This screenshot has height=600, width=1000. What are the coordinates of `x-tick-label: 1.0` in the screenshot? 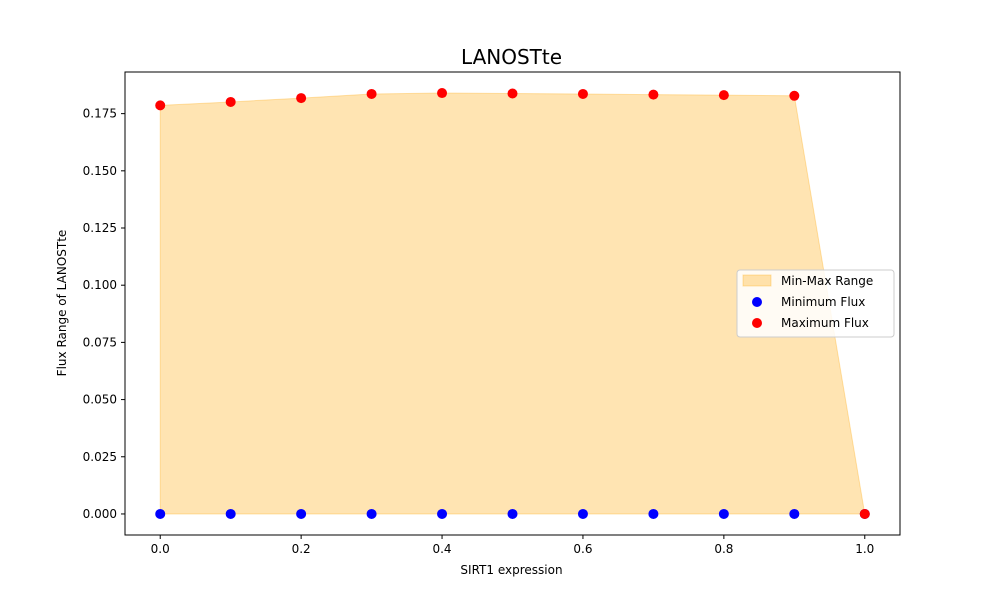 It's located at (864, 549).